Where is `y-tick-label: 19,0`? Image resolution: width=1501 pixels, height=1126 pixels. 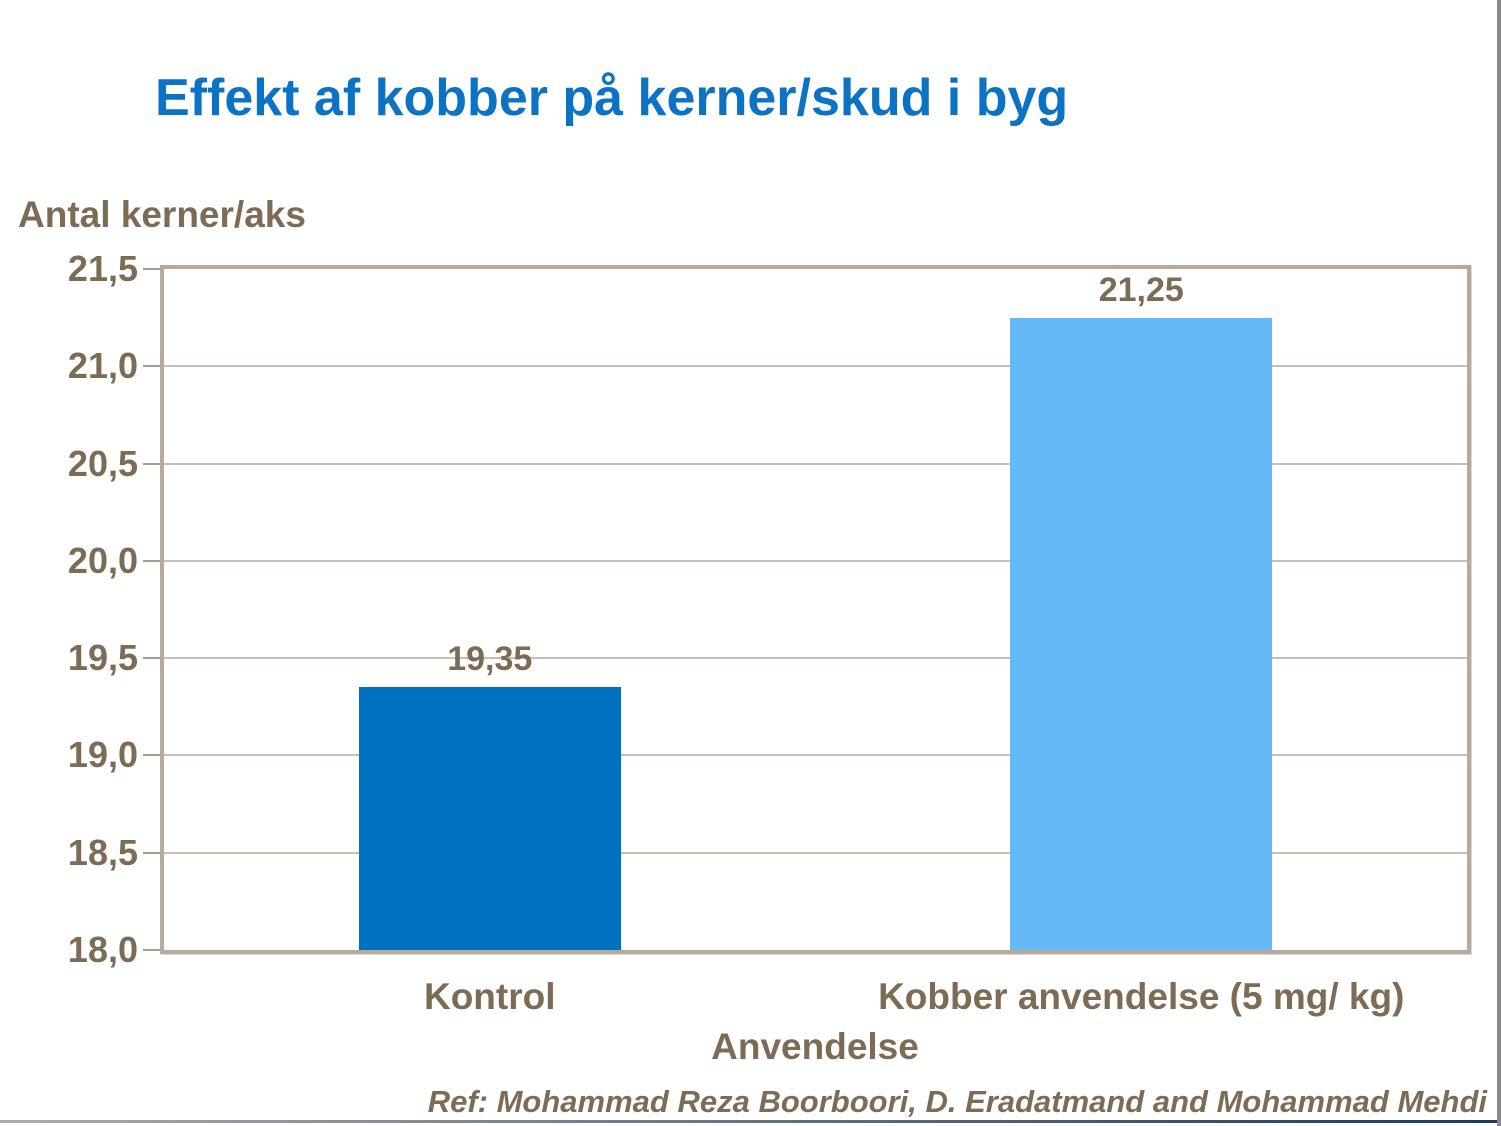 y-tick-label: 19,0 is located at coordinates (102, 755).